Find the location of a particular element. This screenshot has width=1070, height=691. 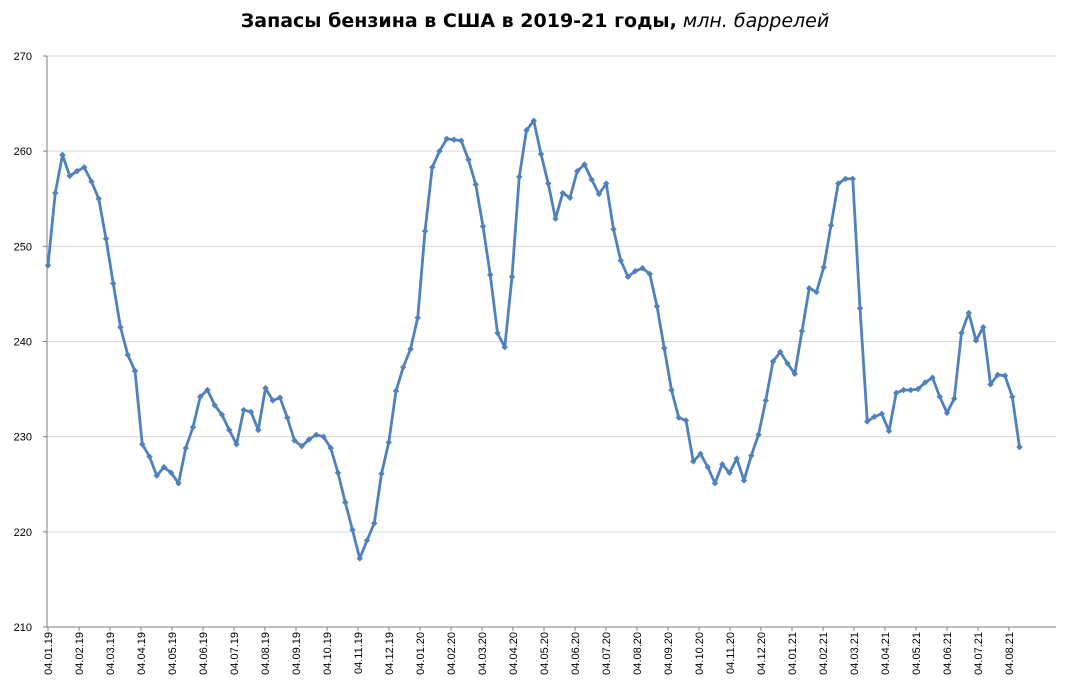

y-tick-label: 220 is located at coordinates (23, 533).